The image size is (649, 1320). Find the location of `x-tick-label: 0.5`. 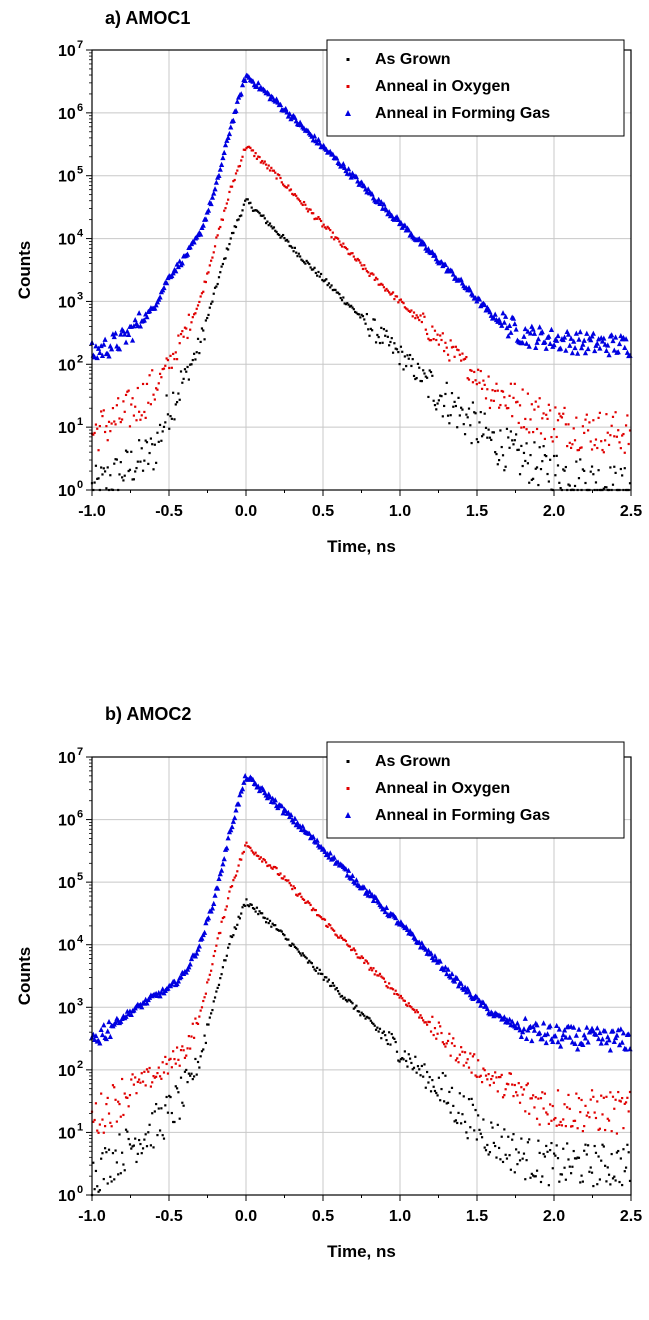

x-tick-label: 0.5 is located at coordinates (323, 511).